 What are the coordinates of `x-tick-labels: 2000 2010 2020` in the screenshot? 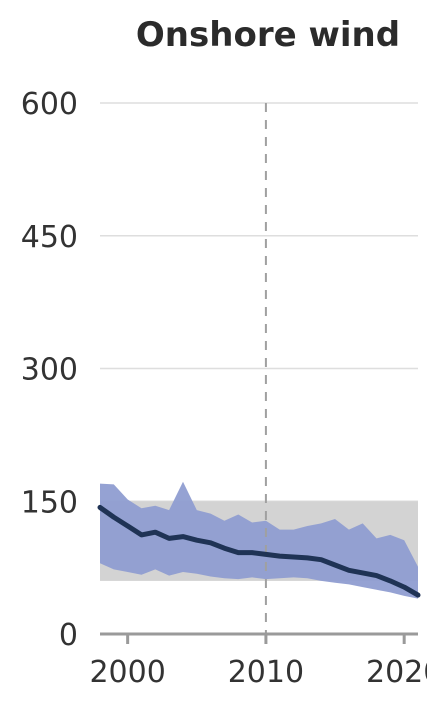 It's located at (258, 672).